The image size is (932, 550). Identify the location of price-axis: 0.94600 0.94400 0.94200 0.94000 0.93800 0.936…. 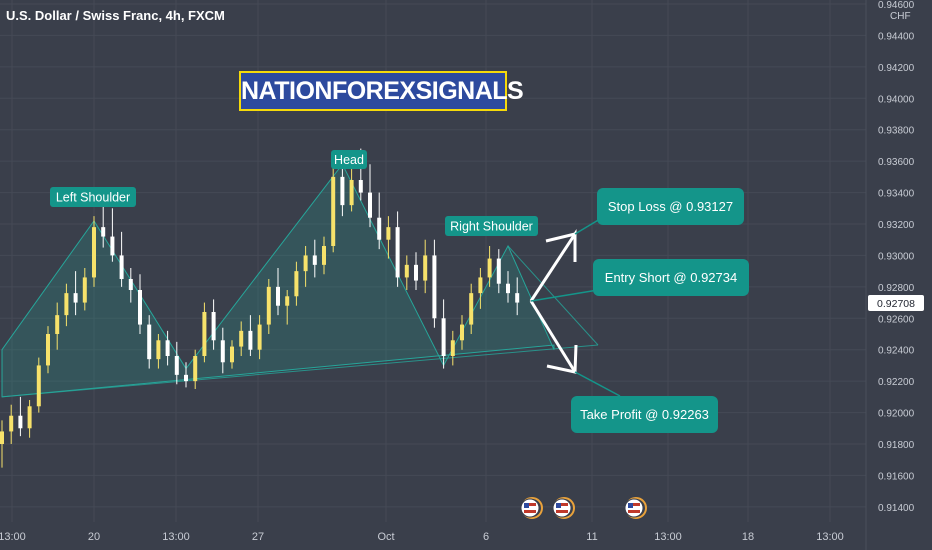
(894, 275).